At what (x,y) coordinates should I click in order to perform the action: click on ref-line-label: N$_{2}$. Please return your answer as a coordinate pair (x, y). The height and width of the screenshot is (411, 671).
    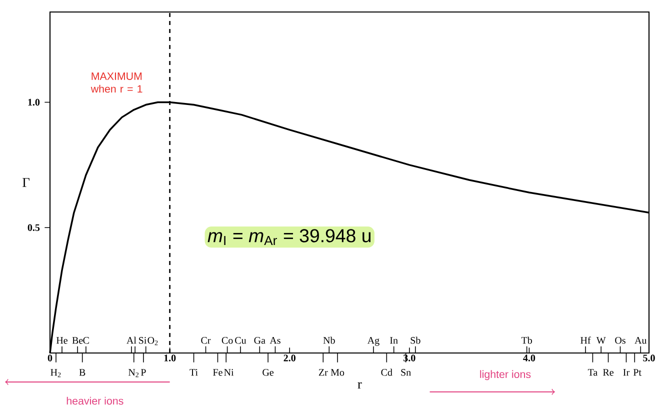
    Looking at the image, I should click on (133, 373).